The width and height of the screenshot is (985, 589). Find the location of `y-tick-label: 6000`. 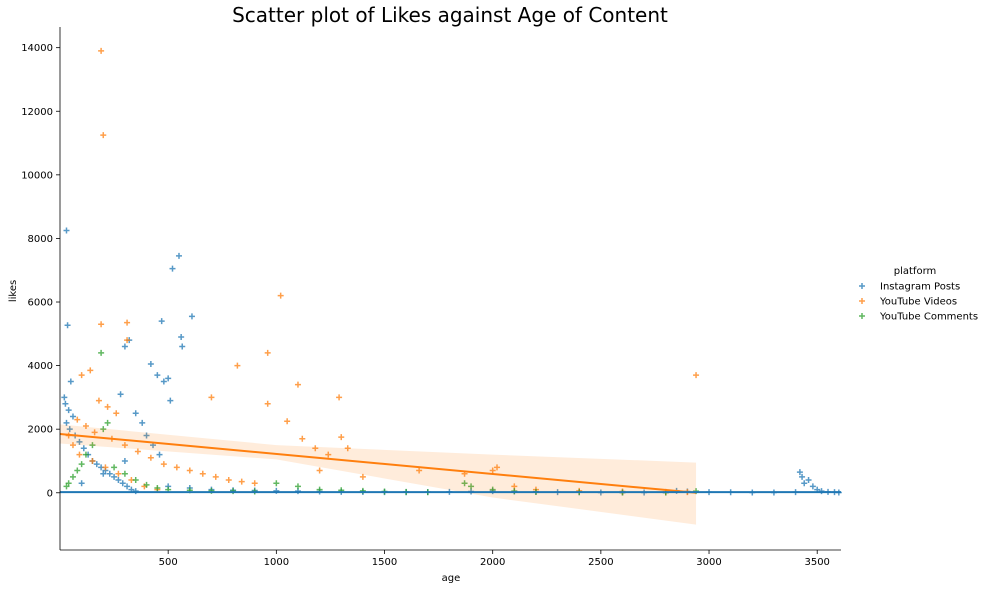

y-tick-label: 6000 is located at coordinates (40, 303).